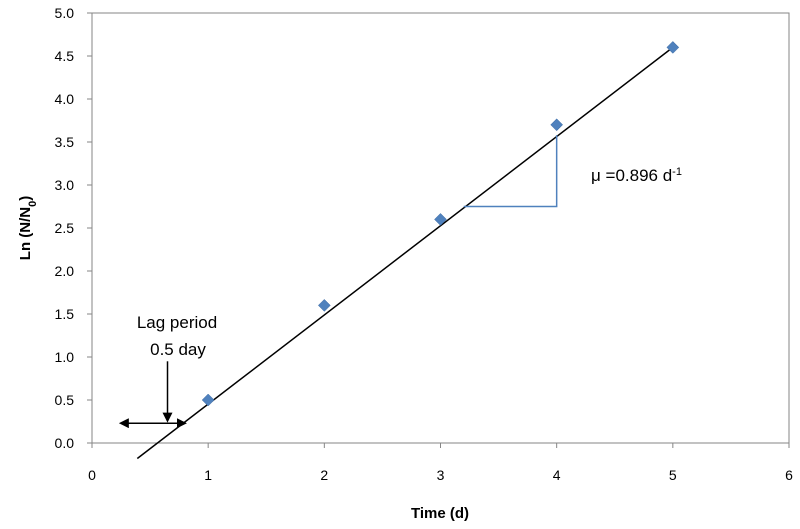  I want to click on y-tick-label: 3.5, so click(65, 142).